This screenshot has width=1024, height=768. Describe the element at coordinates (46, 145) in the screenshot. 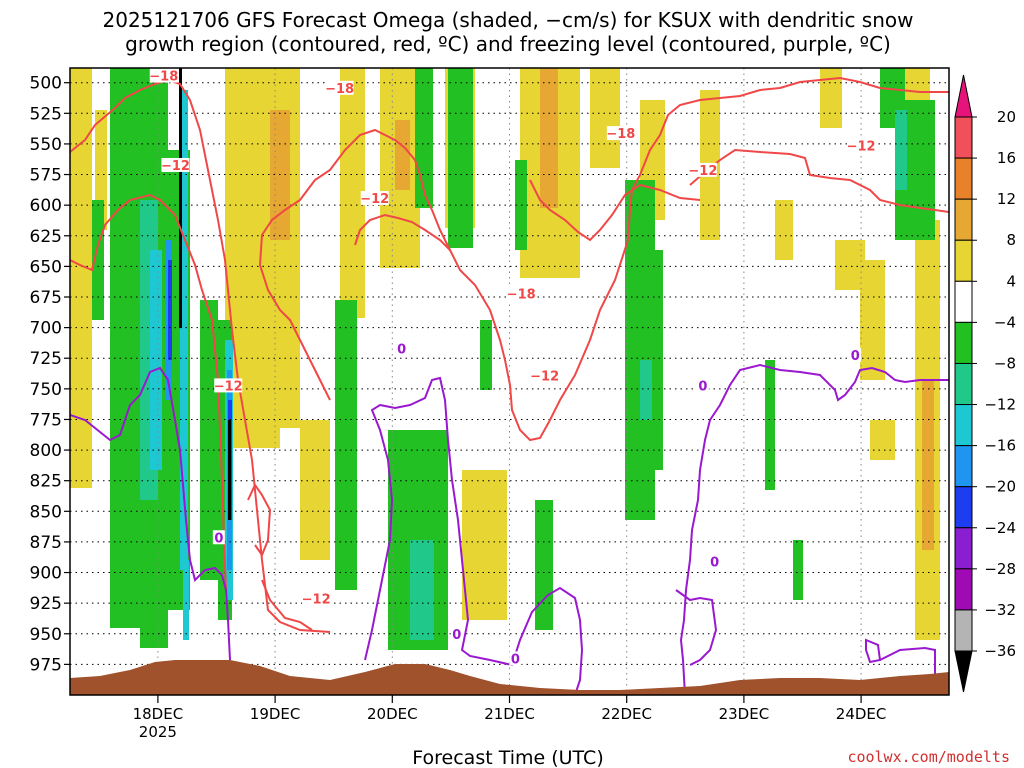

I see `y-tick-label: 550` at that location.